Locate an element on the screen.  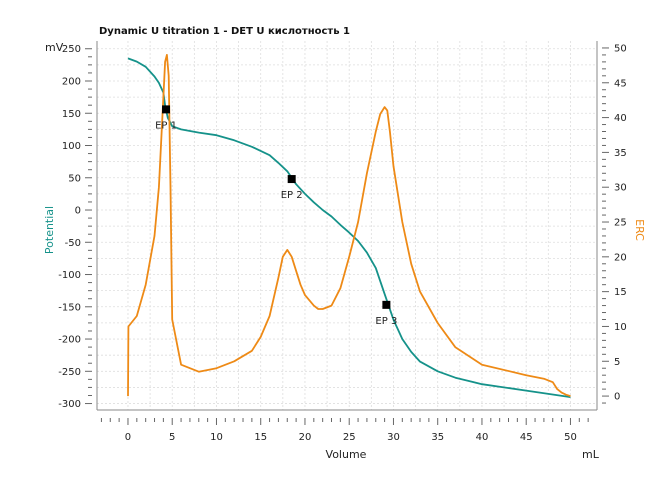
x-tick-label: 5 is located at coordinates (172, 437).